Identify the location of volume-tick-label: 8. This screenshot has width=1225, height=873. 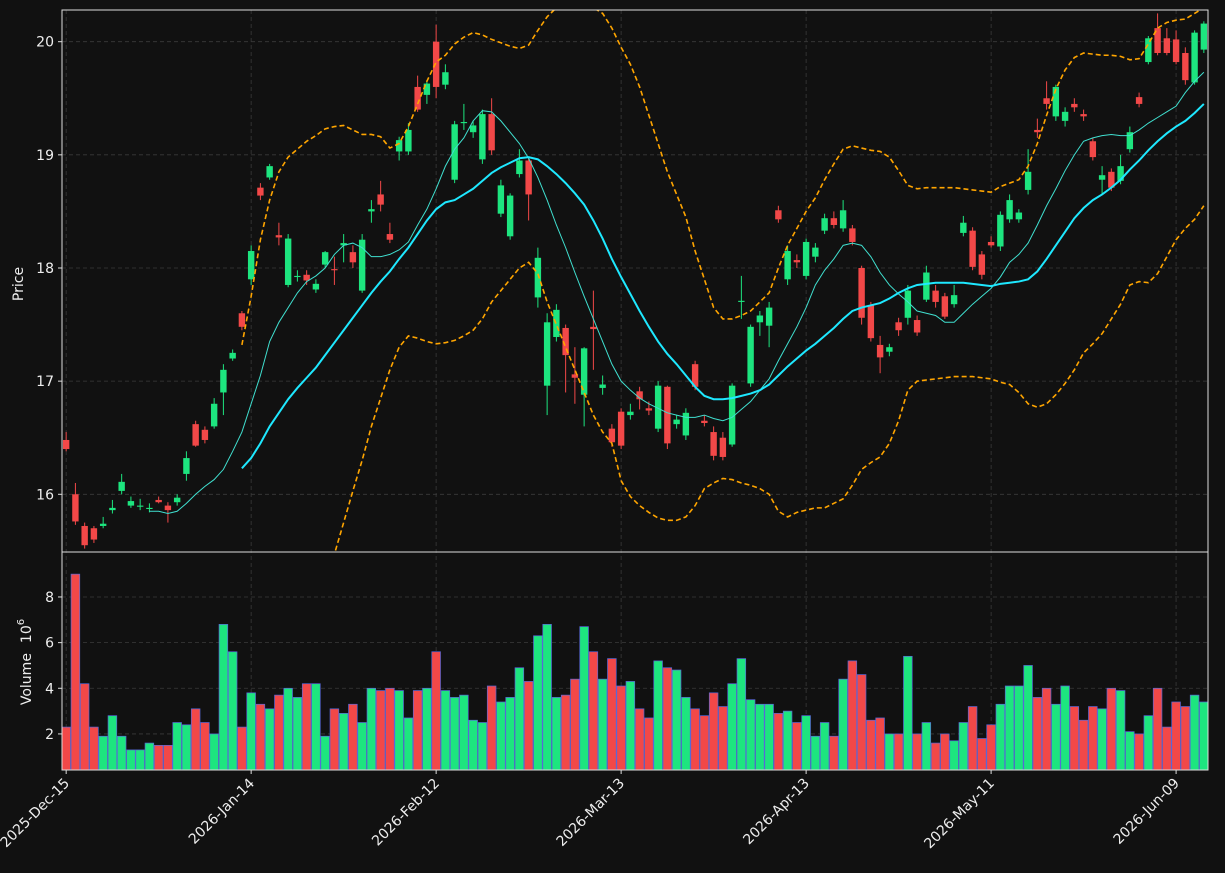
(49, 598).